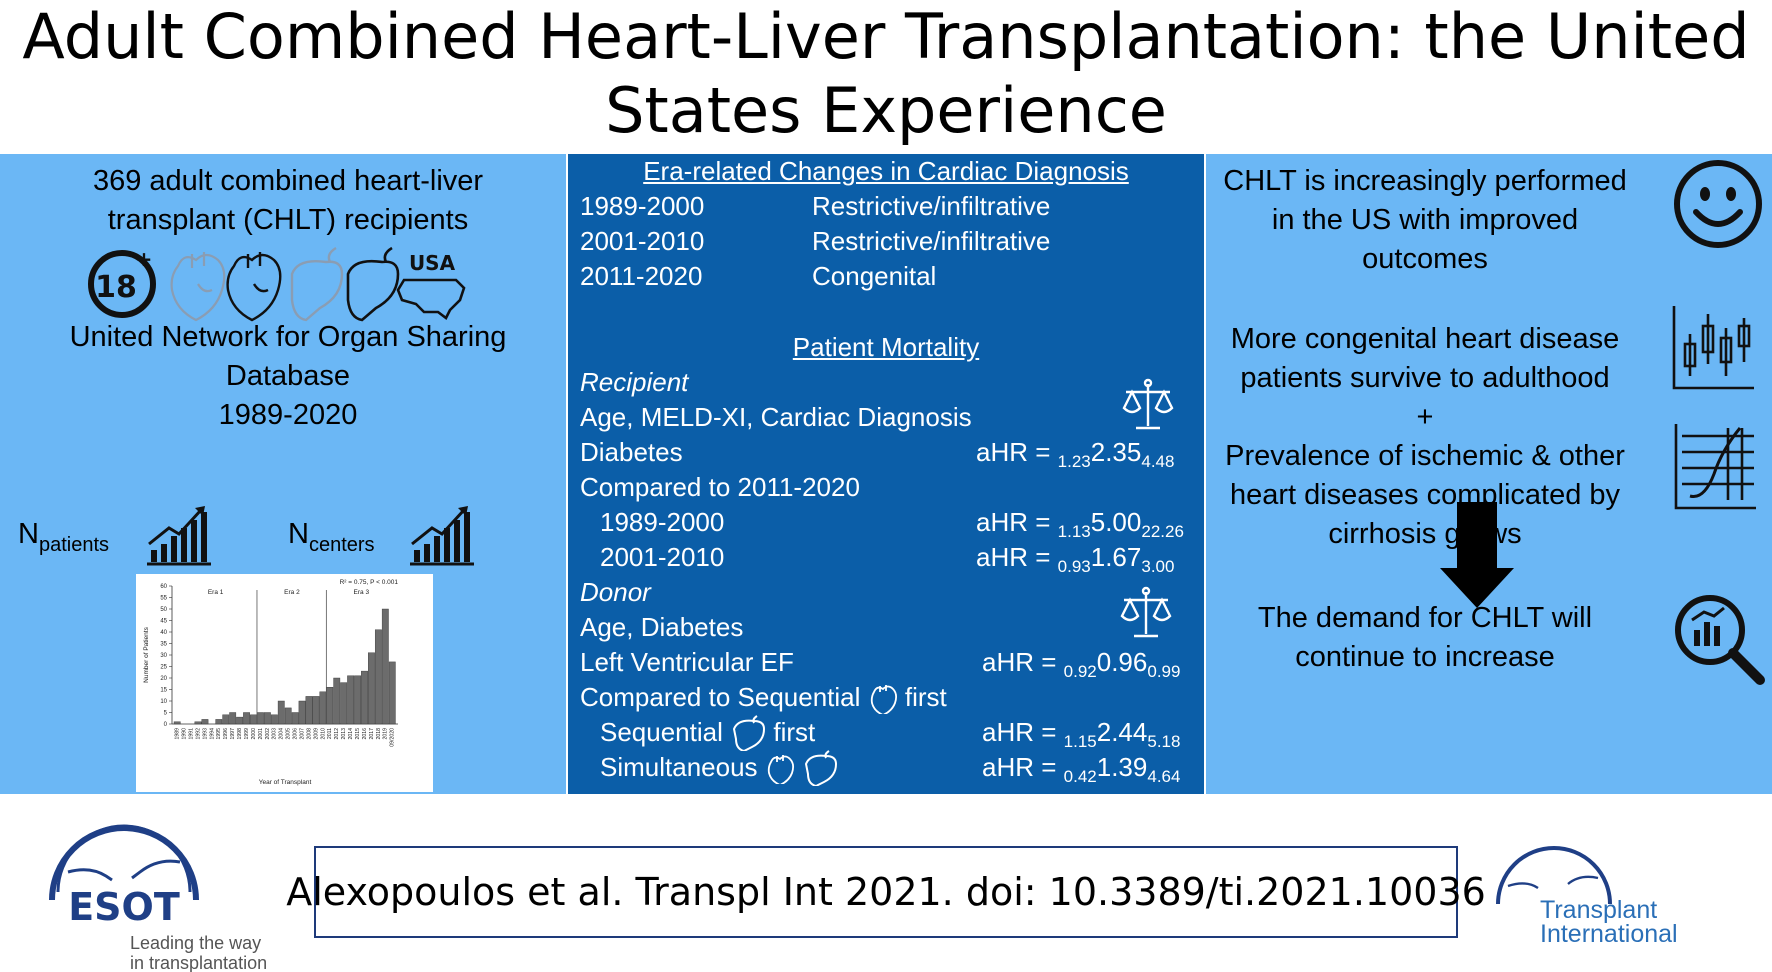  What do you see at coordinates (431, 285) in the screenshot?
I see `usa-map-icon: USA` at bounding box center [431, 285].